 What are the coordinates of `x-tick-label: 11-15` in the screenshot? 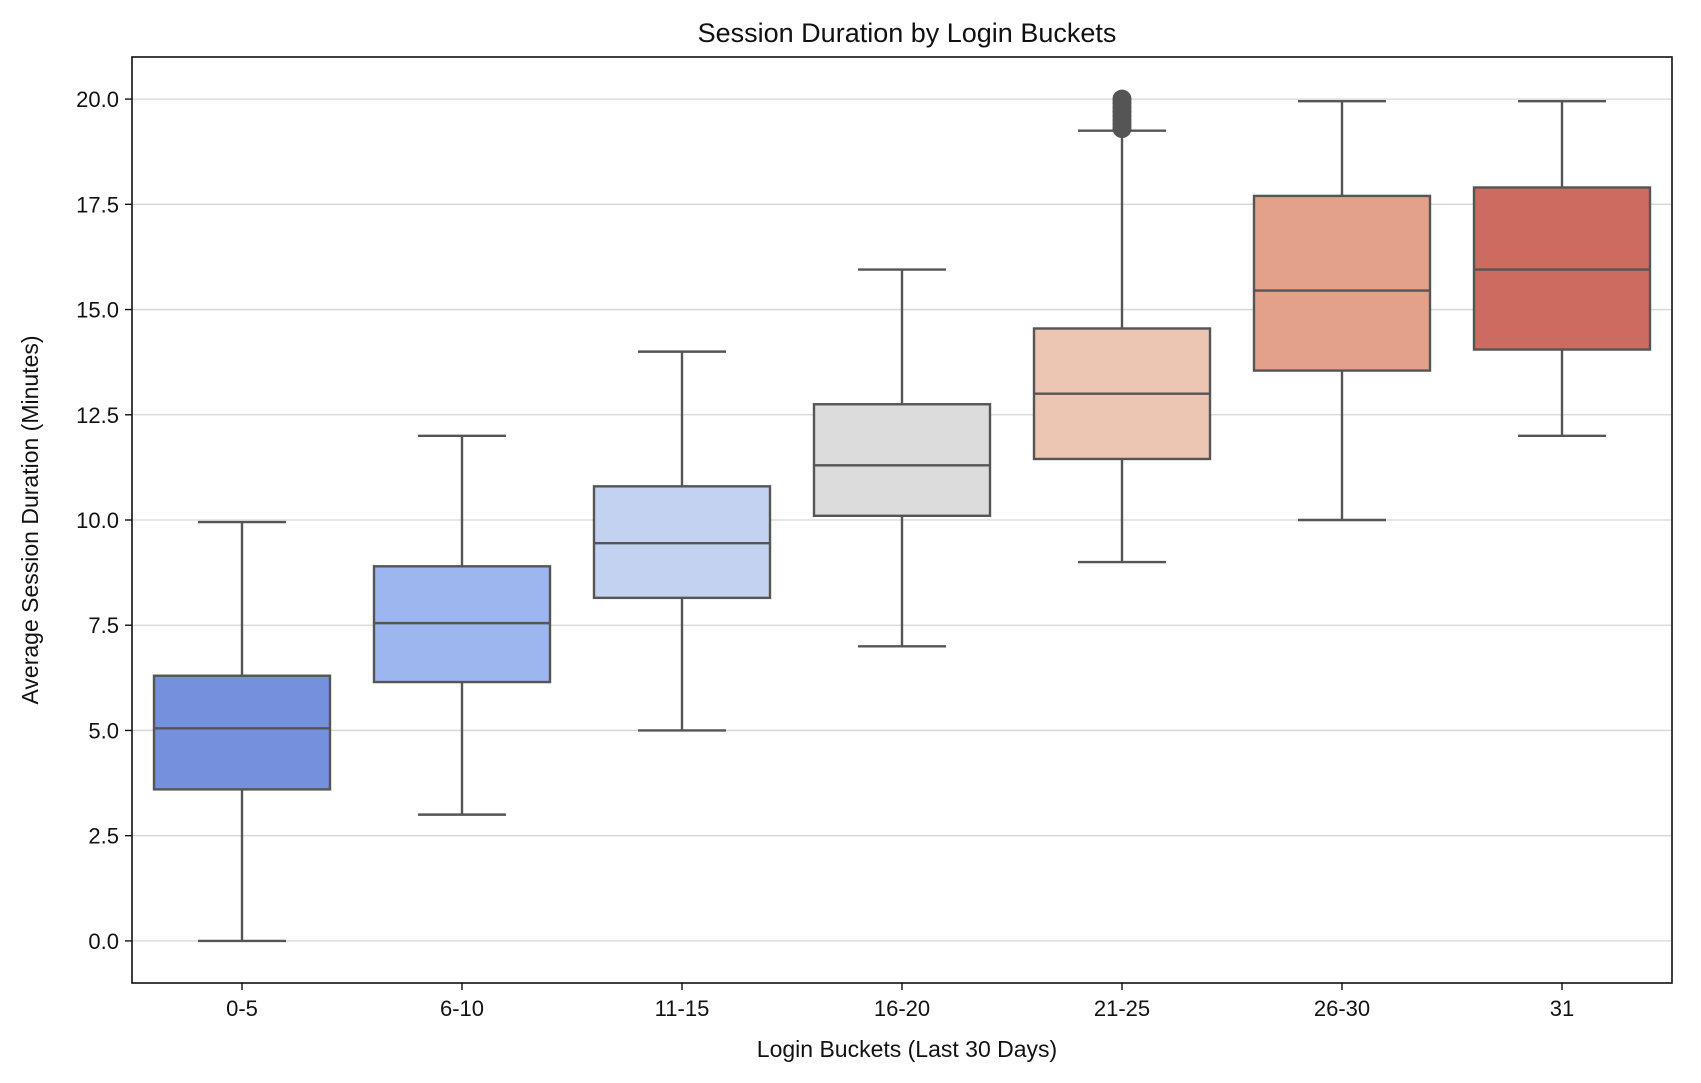 It's located at (682, 1008).